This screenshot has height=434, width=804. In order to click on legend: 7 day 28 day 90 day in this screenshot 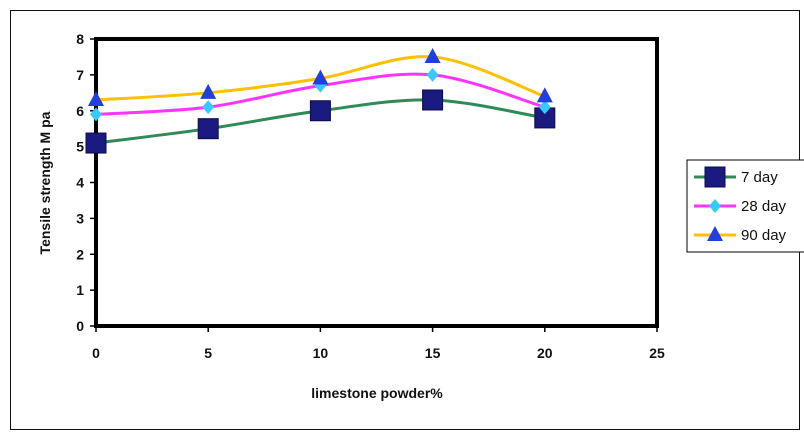, I will do `click(745, 206)`.